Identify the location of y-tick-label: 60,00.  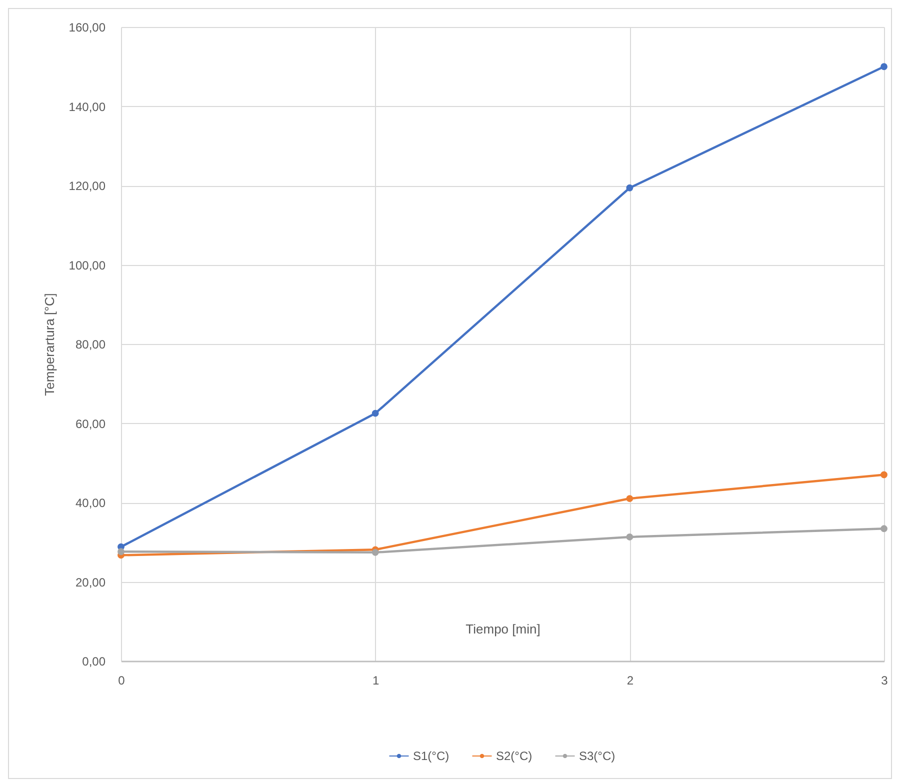
(90, 423).